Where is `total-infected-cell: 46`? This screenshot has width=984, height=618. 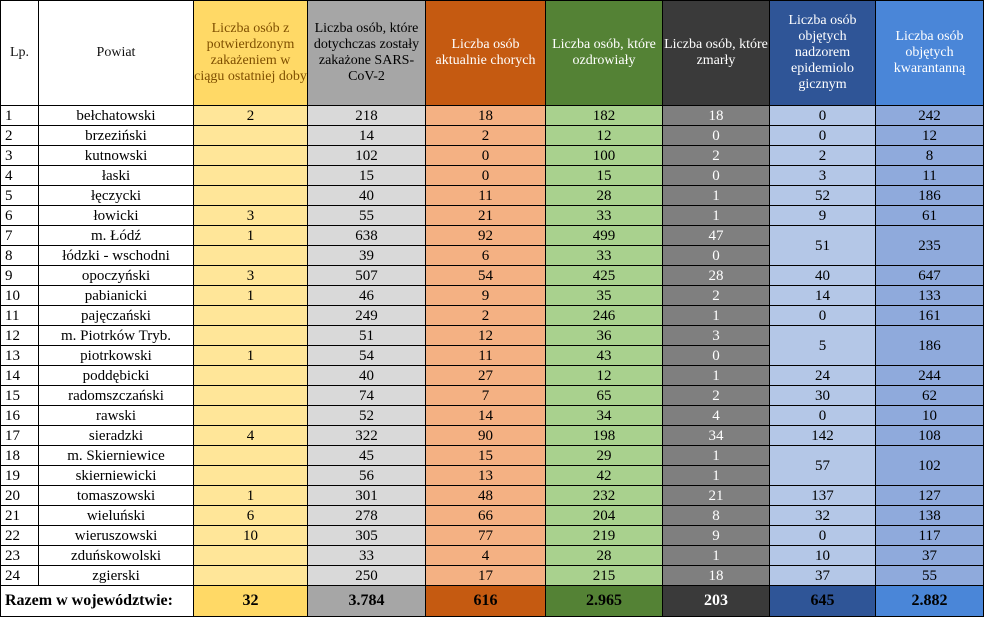 total-infected-cell: 46 is located at coordinates (366, 295).